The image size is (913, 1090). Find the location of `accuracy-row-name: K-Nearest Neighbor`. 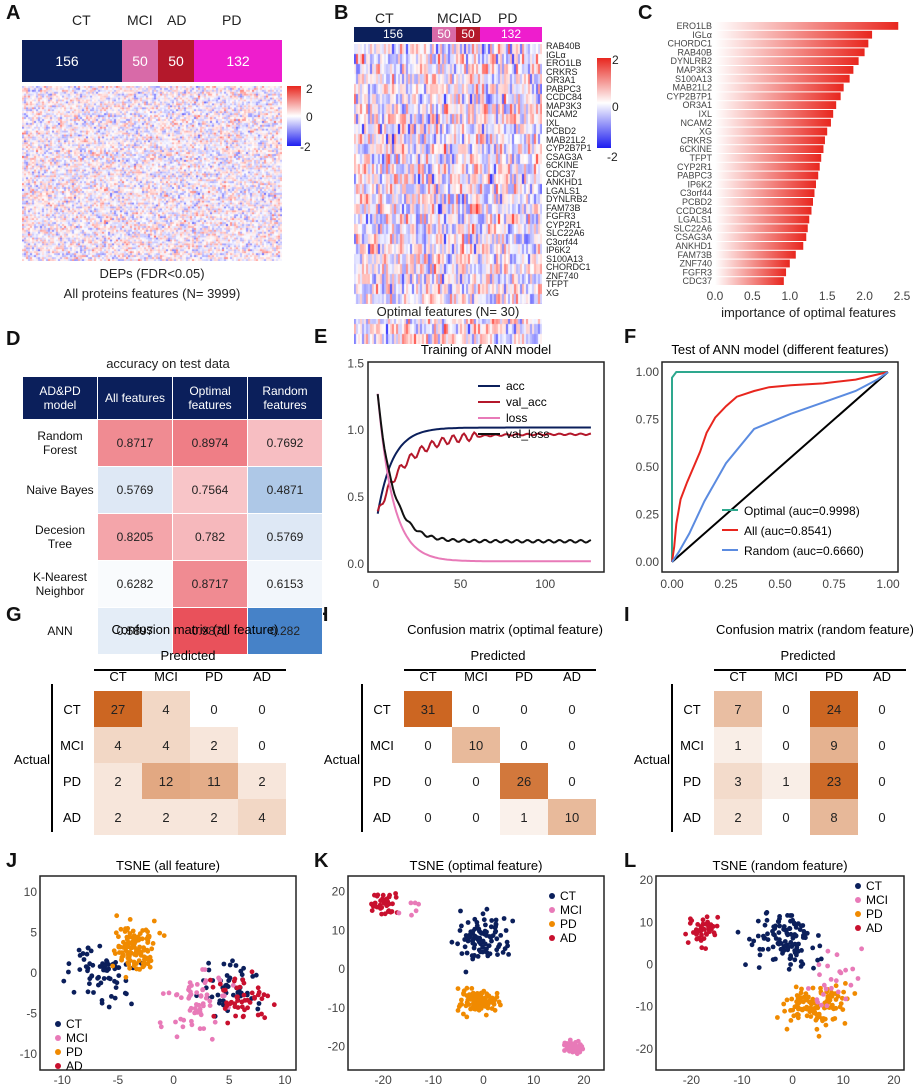

accuracy-row-name: K-Nearest Neighbor is located at coordinates (60, 584).